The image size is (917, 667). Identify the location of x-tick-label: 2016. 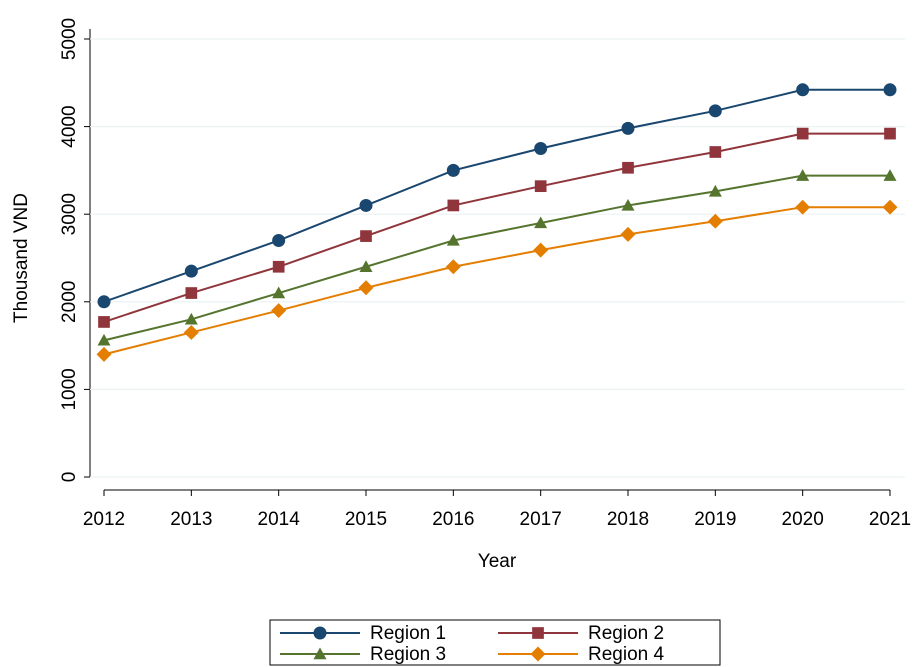
(453, 519).